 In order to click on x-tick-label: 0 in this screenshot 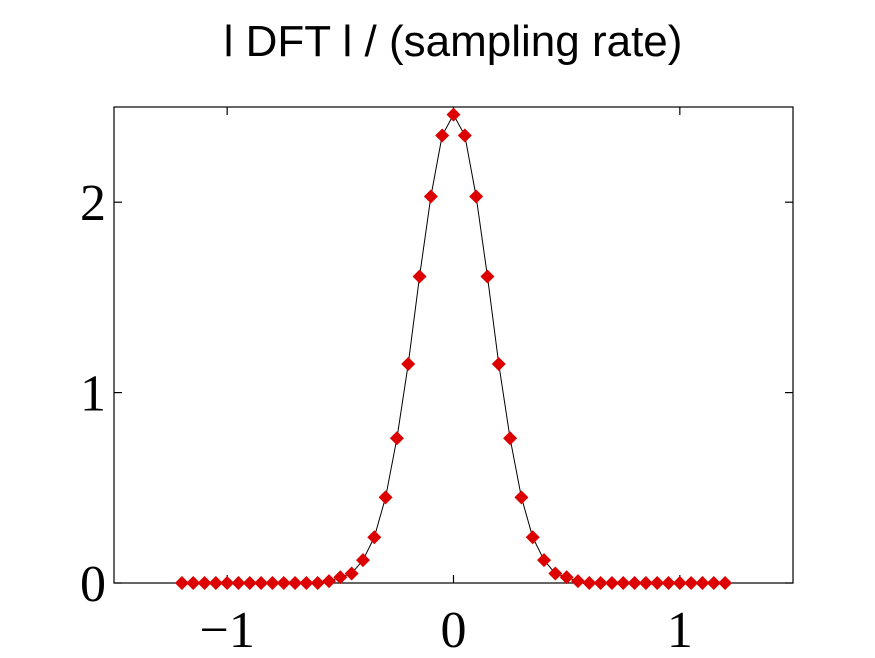, I will do `click(454, 630)`.